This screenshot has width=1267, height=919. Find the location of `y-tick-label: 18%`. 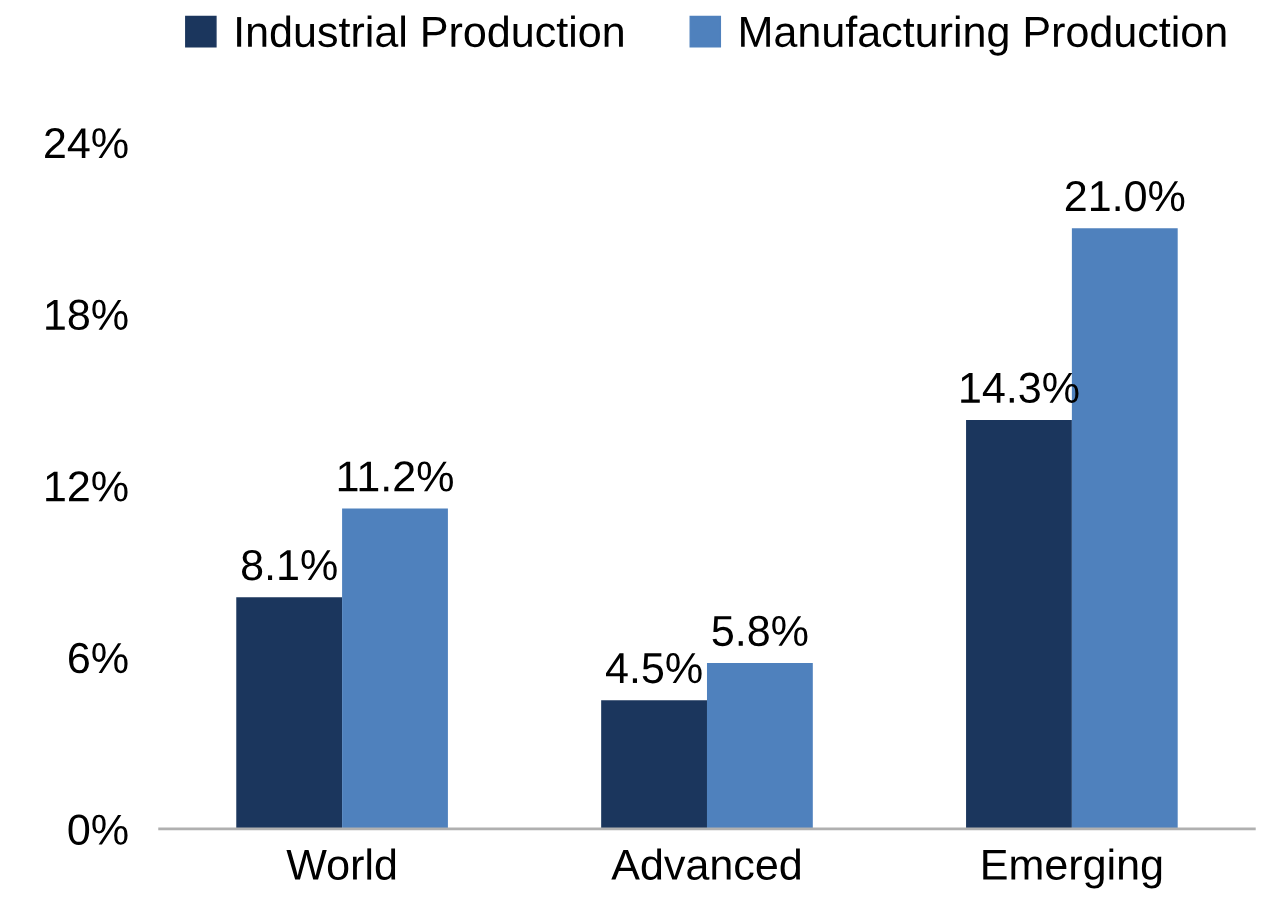

y-tick-label: 18% is located at coordinates (87, 315).